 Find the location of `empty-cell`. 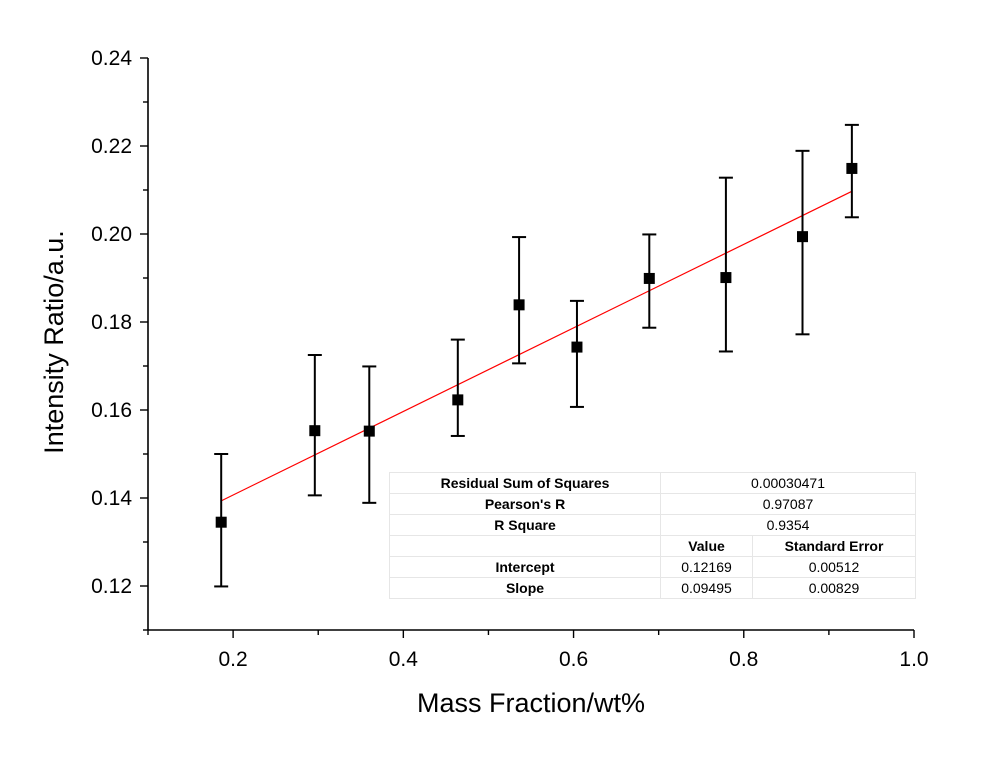

empty-cell is located at coordinates (525, 546).